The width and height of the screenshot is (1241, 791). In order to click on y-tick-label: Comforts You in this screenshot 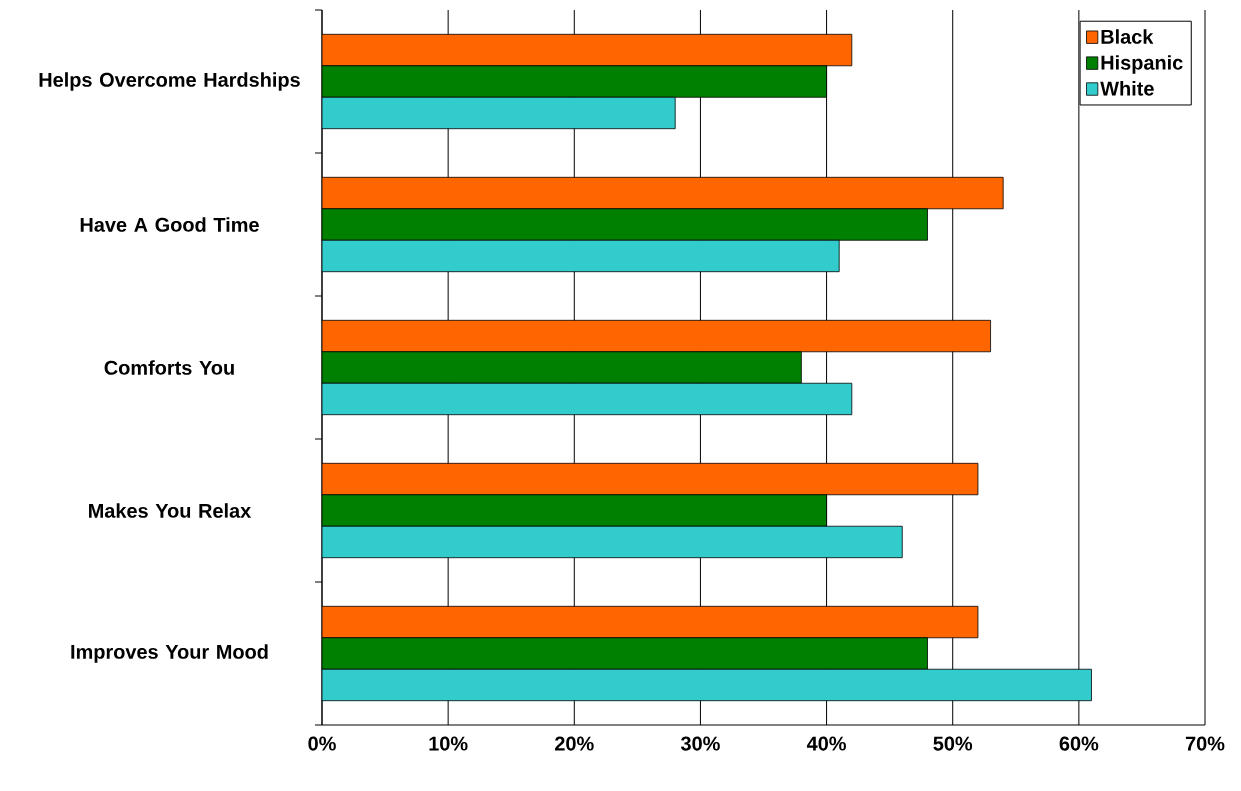, I will do `click(169, 367)`.